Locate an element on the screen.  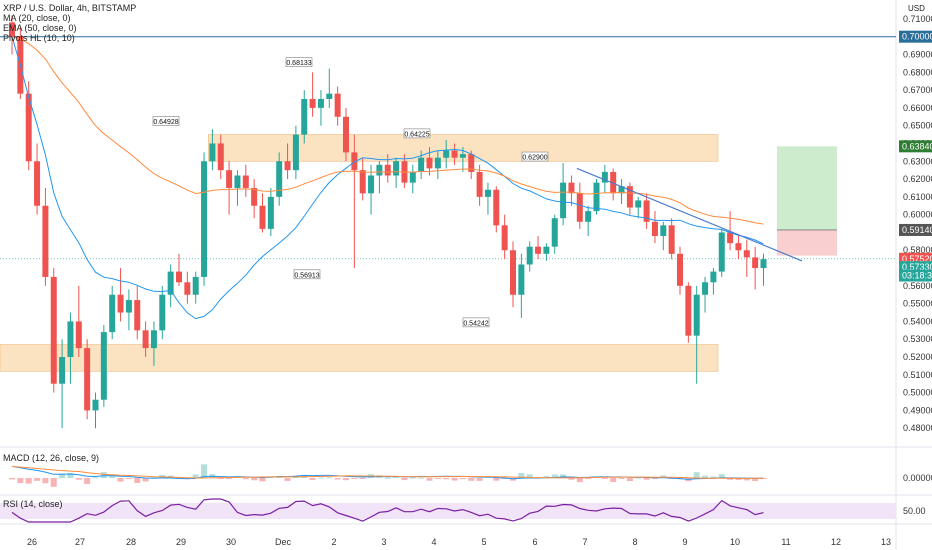
date-tick-label: 4 is located at coordinates (433, 542).